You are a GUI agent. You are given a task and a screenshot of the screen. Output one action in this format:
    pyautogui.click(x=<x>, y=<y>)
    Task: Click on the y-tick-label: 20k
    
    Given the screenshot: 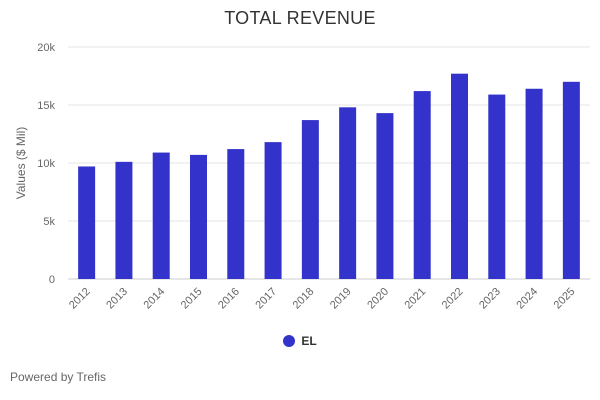 What is the action you would take?
    pyautogui.click(x=46, y=48)
    